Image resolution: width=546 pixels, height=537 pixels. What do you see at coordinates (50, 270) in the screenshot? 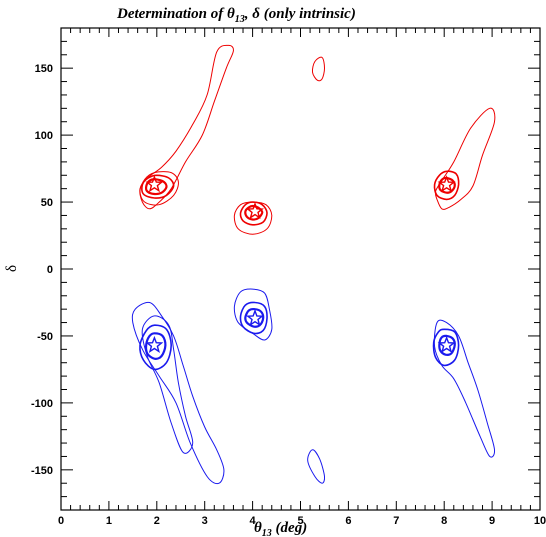
I see `y-tick-label: 0` at bounding box center [50, 270].